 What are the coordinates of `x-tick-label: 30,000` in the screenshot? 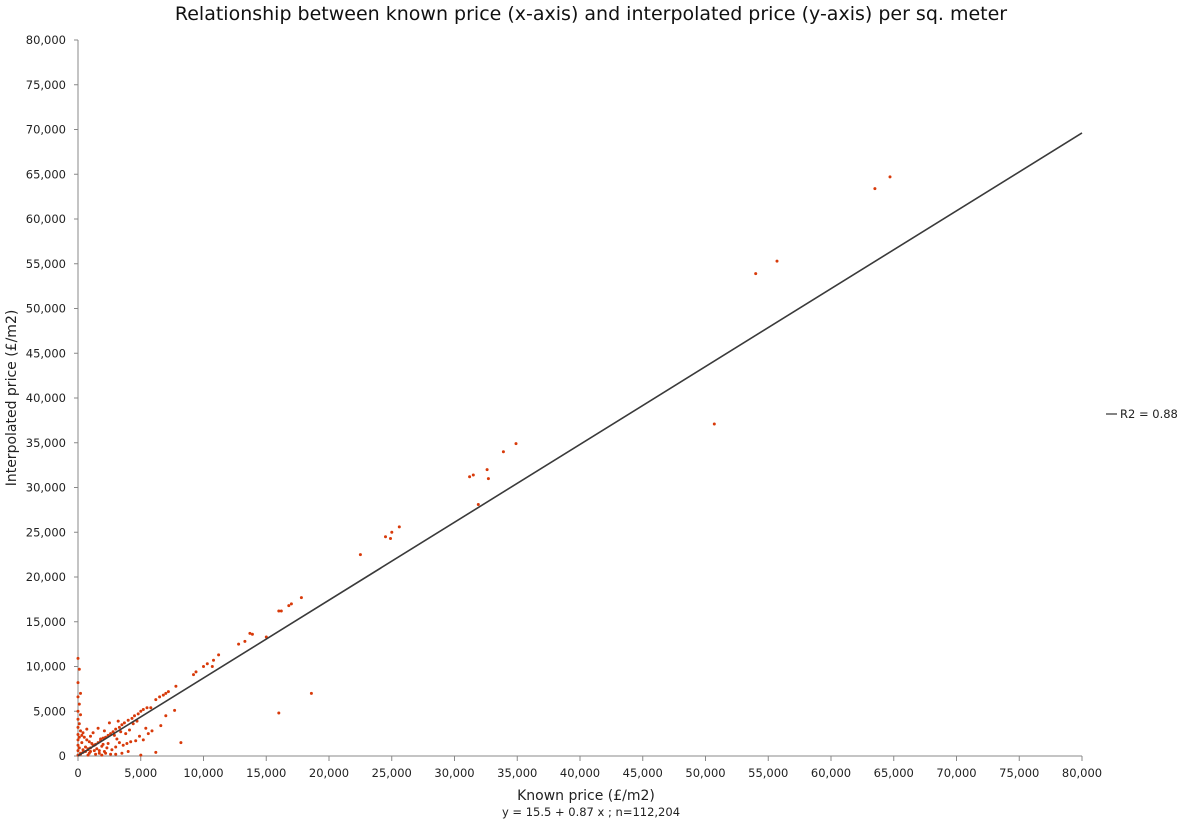 It's located at (454, 773).